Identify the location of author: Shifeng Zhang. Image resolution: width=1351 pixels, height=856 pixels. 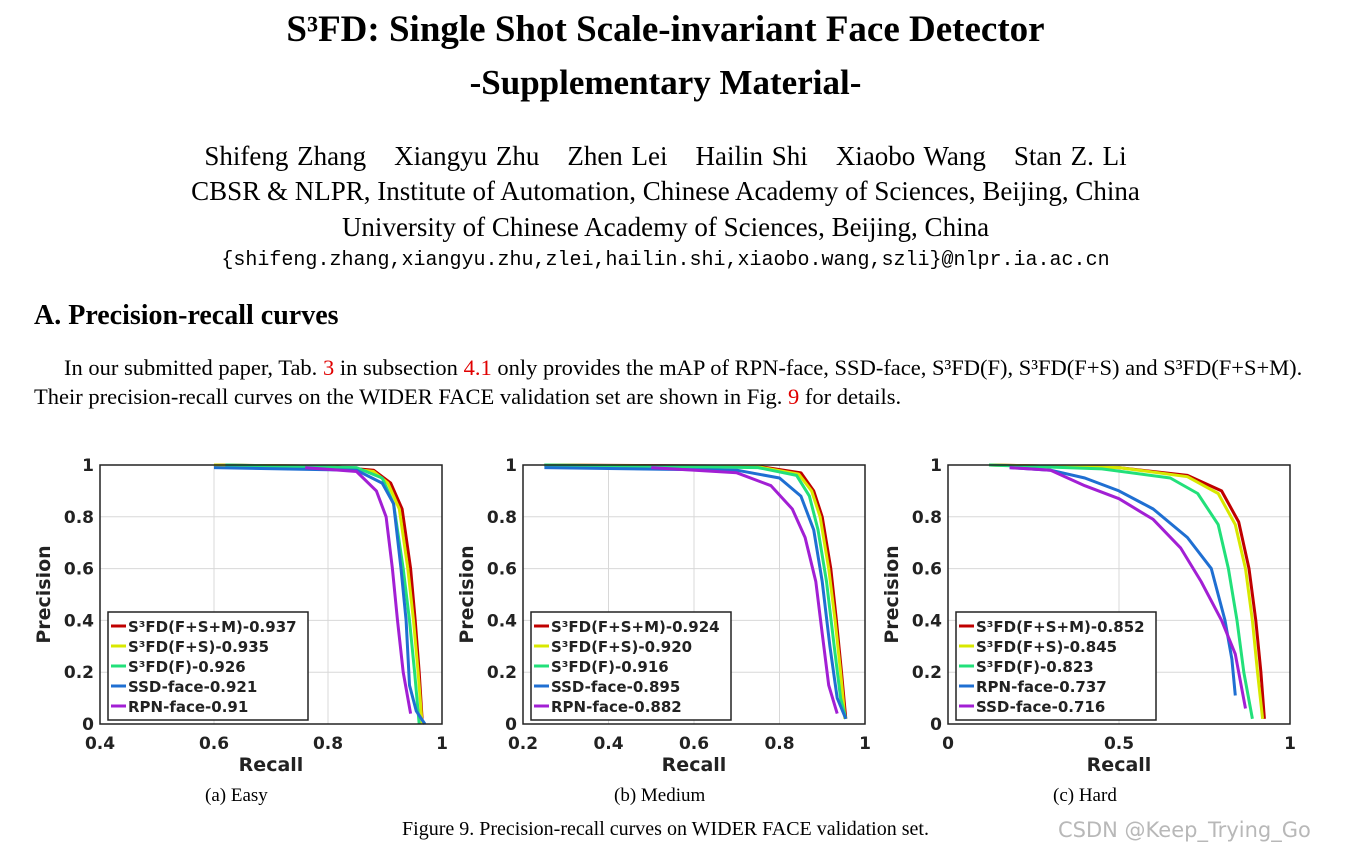
(285, 156).